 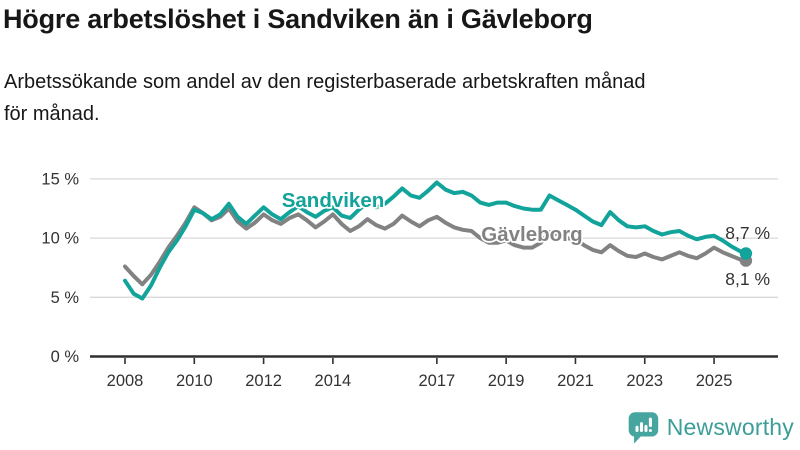 What do you see at coordinates (194, 381) in the screenshot?
I see `x-tick-label-2010: 2010` at bounding box center [194, 381].